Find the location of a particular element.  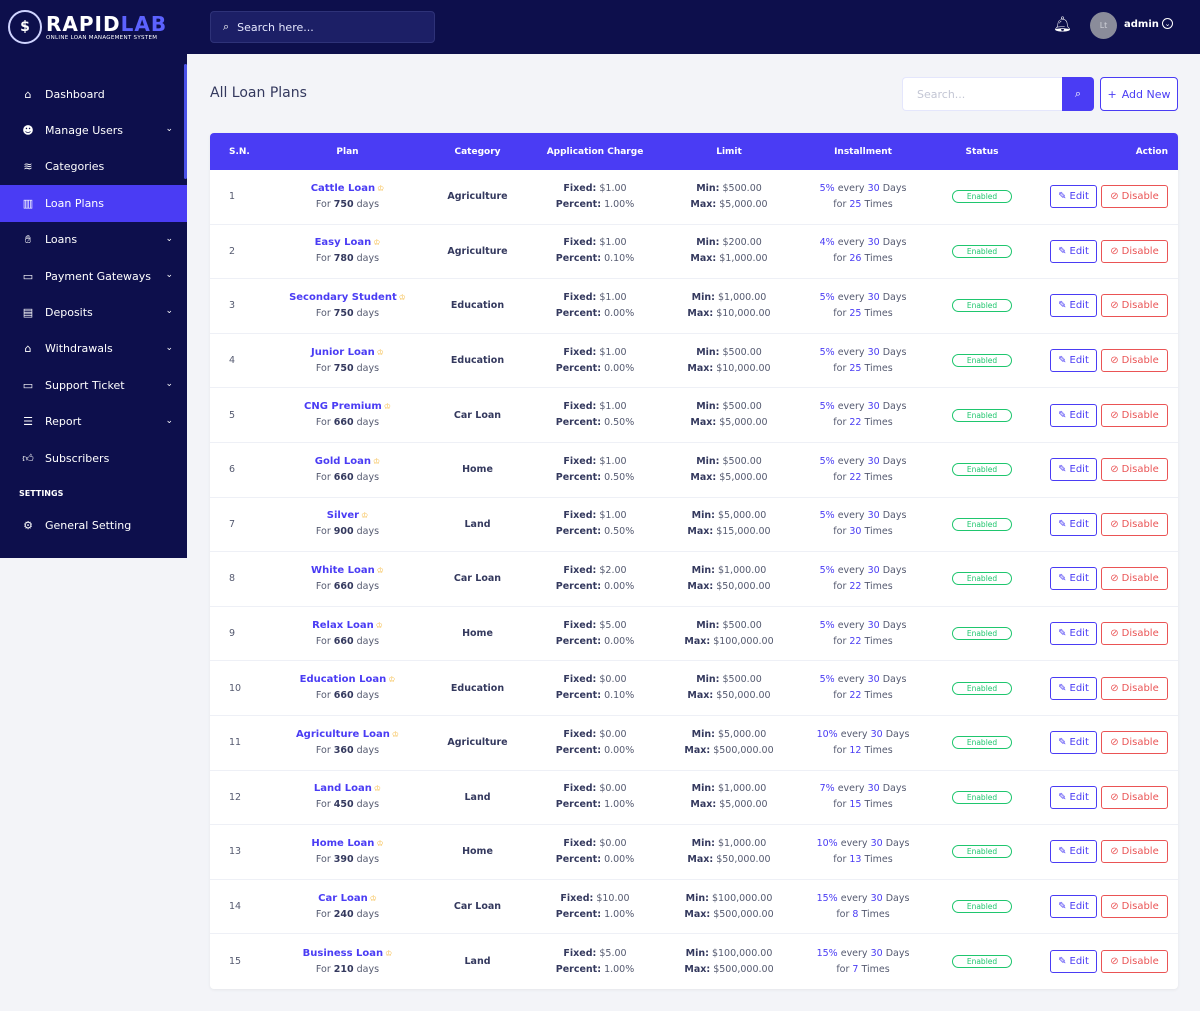

plan-name-link: Home Loan is located at coordinates (343, 843).